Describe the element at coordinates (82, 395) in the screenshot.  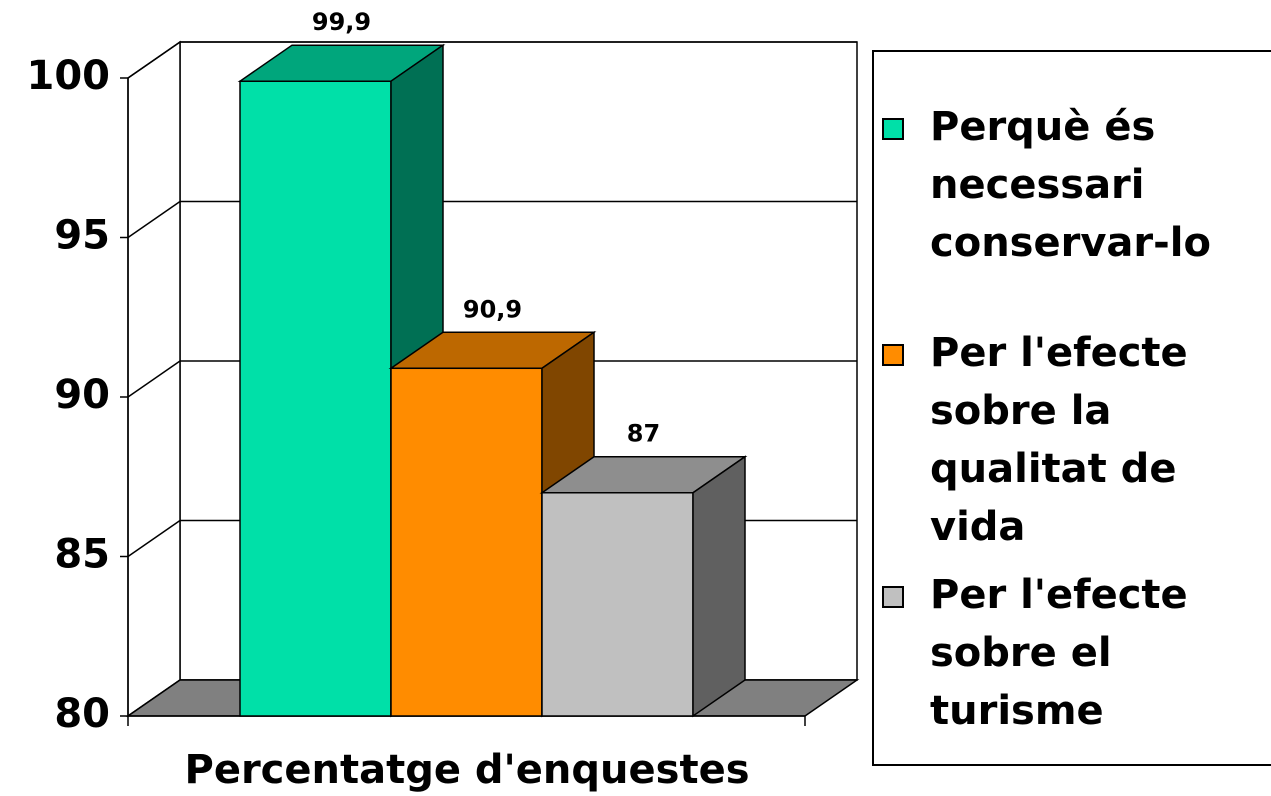
I see `y-tick-label: 90` at that location.